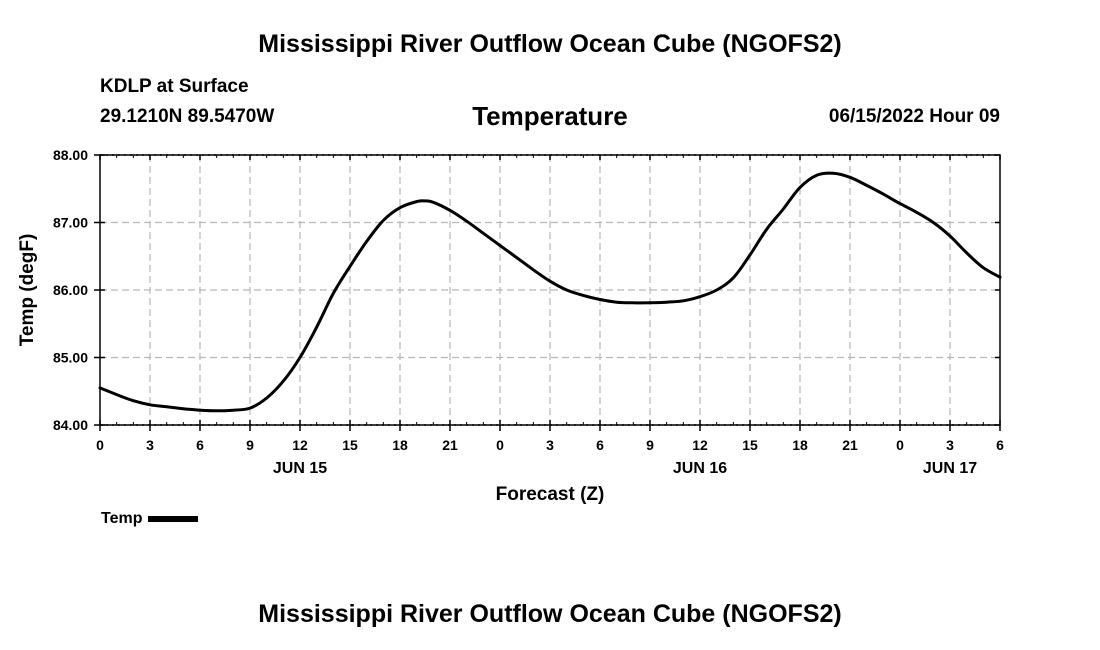  What do you see at coordinates (174, 86) in the screenshot?
I see `station-label: KDLP at Surface` at bounding box center [174, 86].